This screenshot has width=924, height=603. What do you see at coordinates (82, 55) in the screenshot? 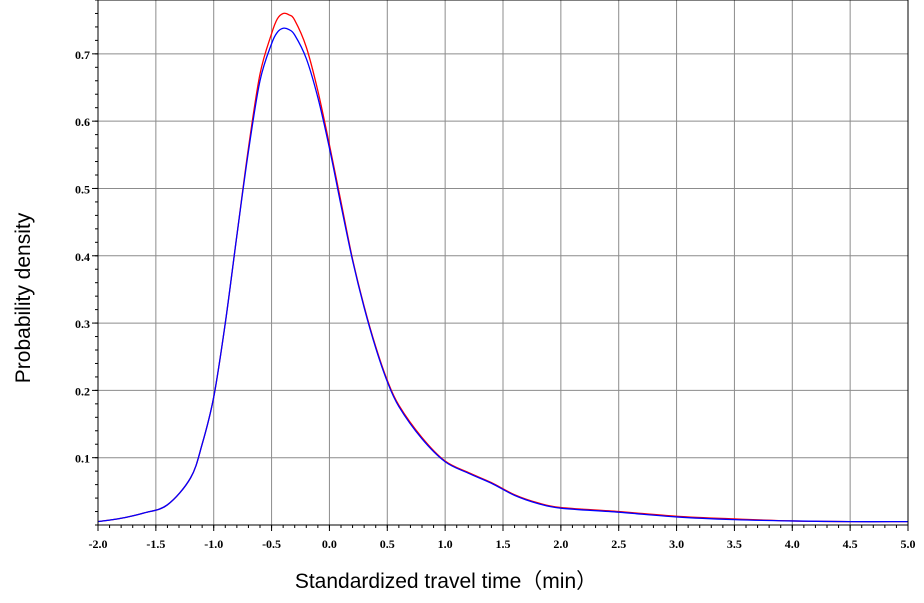
I see `y-tick-label: 0.7` at bounding box center [82, 55].